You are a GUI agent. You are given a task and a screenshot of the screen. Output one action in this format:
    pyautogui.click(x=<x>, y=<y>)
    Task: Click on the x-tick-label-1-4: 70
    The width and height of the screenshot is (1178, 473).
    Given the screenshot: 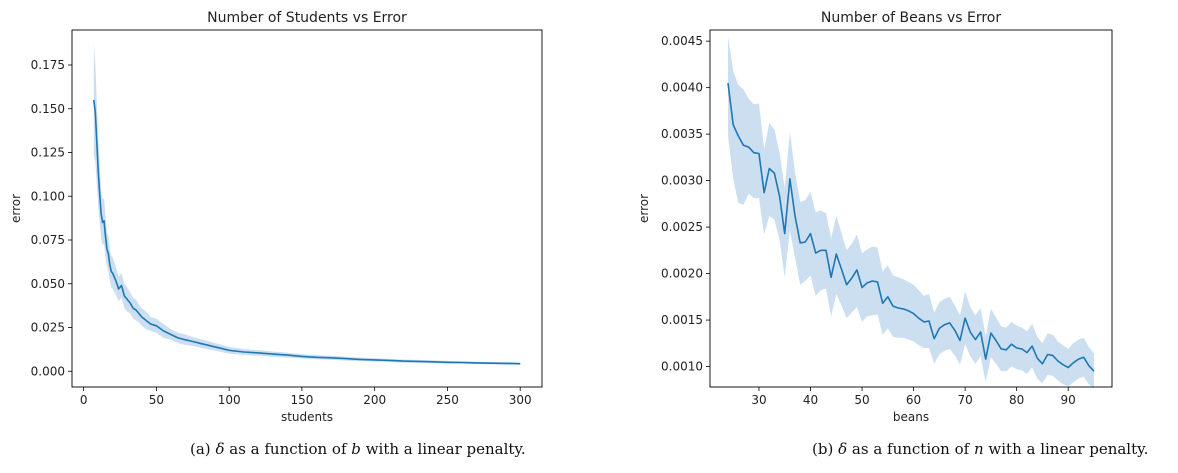 What is the action you would take?
    pyautogui.click(x=964, y=400)
    